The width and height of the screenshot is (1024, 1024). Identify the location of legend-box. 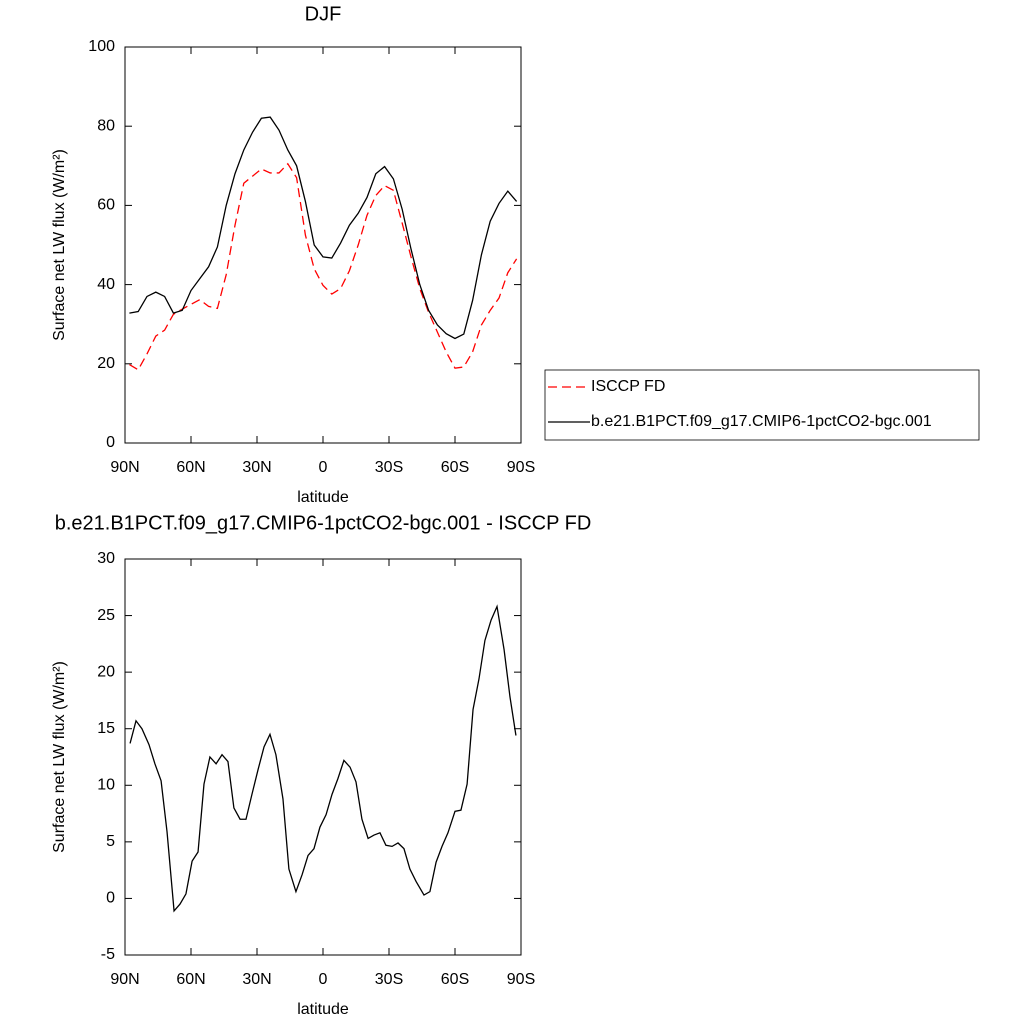
(762, 405).